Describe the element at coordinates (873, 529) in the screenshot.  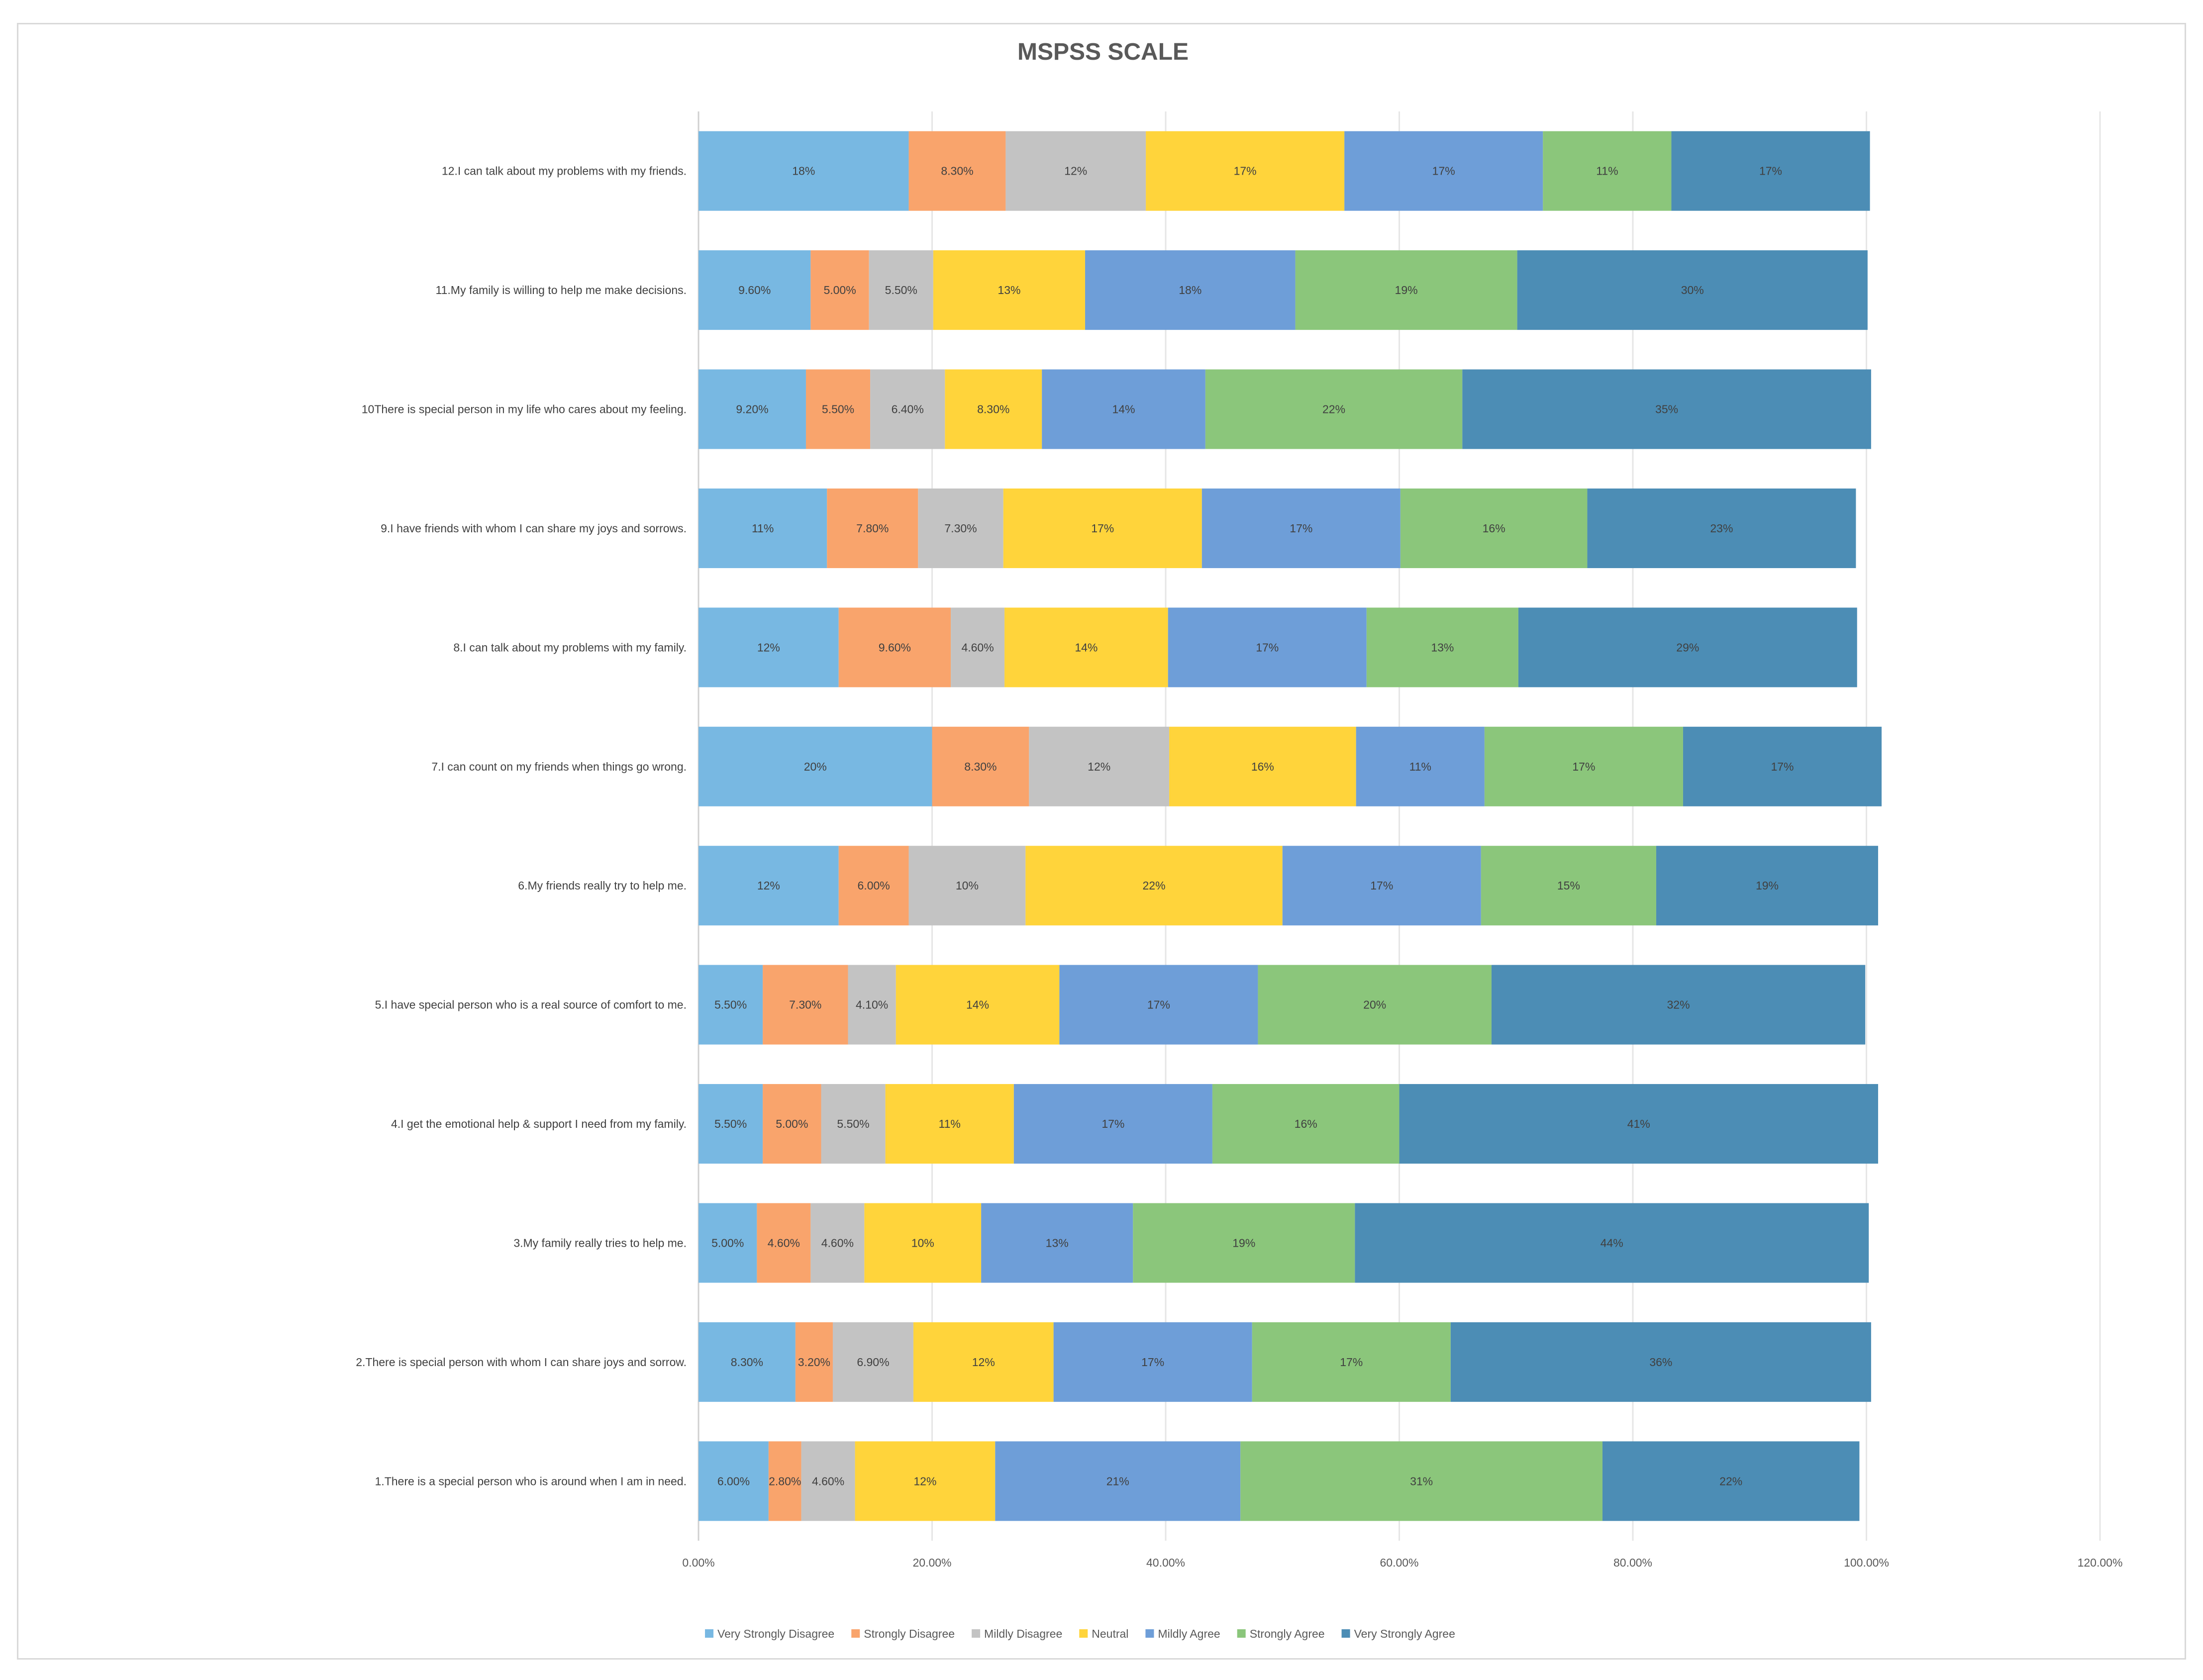
I see `data-label: 7.80%` at that location.